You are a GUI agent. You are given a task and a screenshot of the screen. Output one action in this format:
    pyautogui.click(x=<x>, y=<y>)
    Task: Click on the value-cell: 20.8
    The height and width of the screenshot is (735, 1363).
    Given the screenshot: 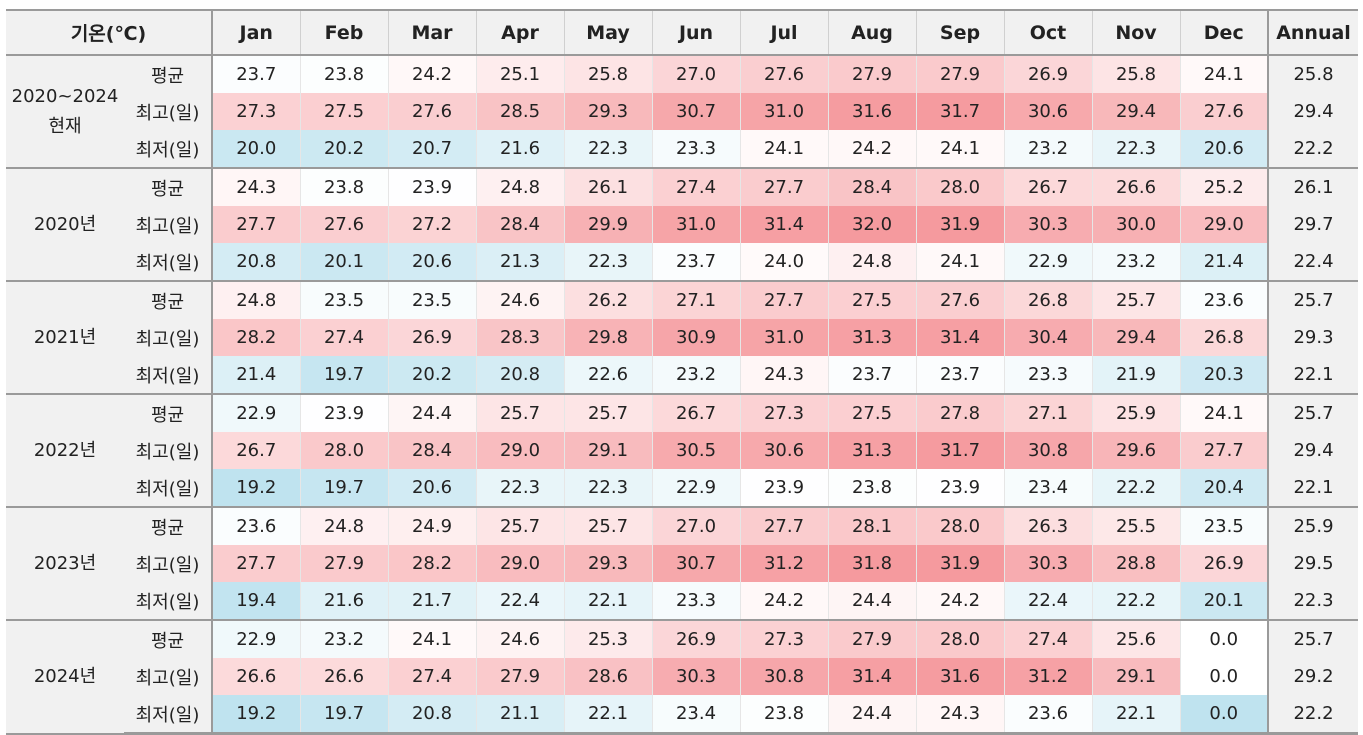 What is the action you would take?
    pyautogui.click(x=256, y=262)
    